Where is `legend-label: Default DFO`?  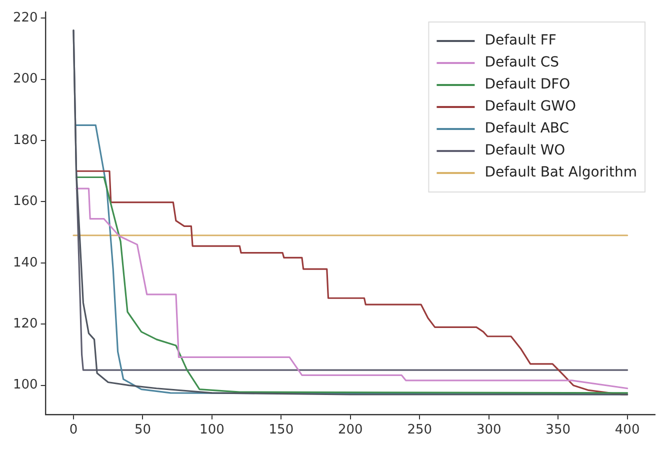 legend-label: Default DFO is located at coordinates (527, 84).